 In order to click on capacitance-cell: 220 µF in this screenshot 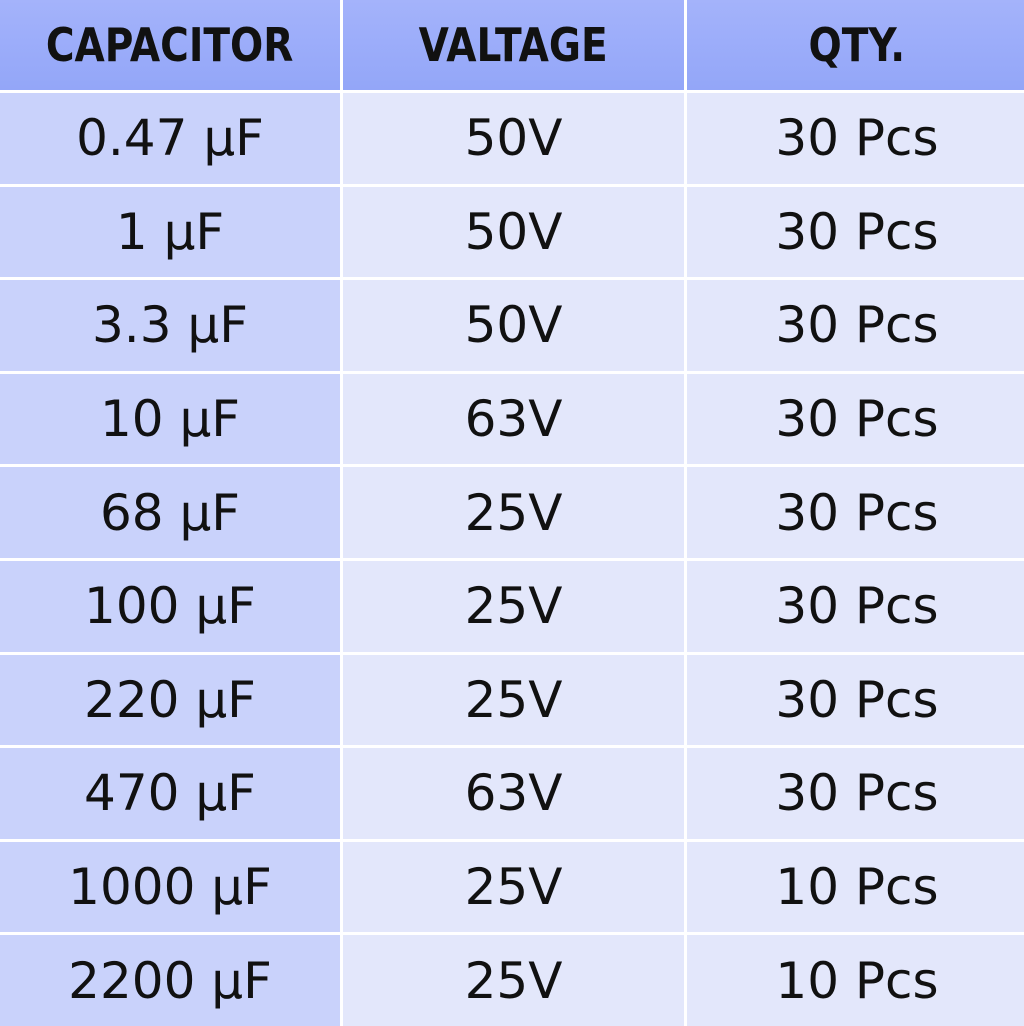, I will do `click(170, 700)`.